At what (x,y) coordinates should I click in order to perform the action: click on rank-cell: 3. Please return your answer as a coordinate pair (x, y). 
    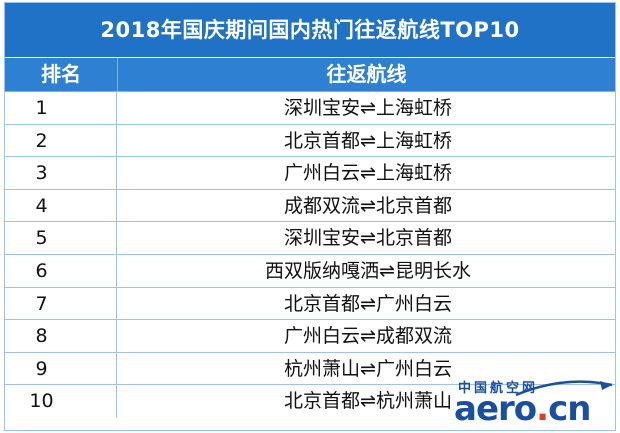
    Looking at the image, I should click on (61, 173).